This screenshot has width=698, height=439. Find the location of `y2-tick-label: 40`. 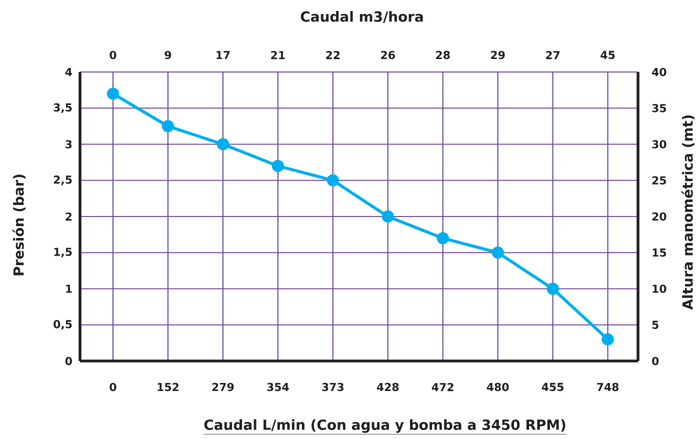

y2-tick-label: 40 is located at coordinates (659, 72).